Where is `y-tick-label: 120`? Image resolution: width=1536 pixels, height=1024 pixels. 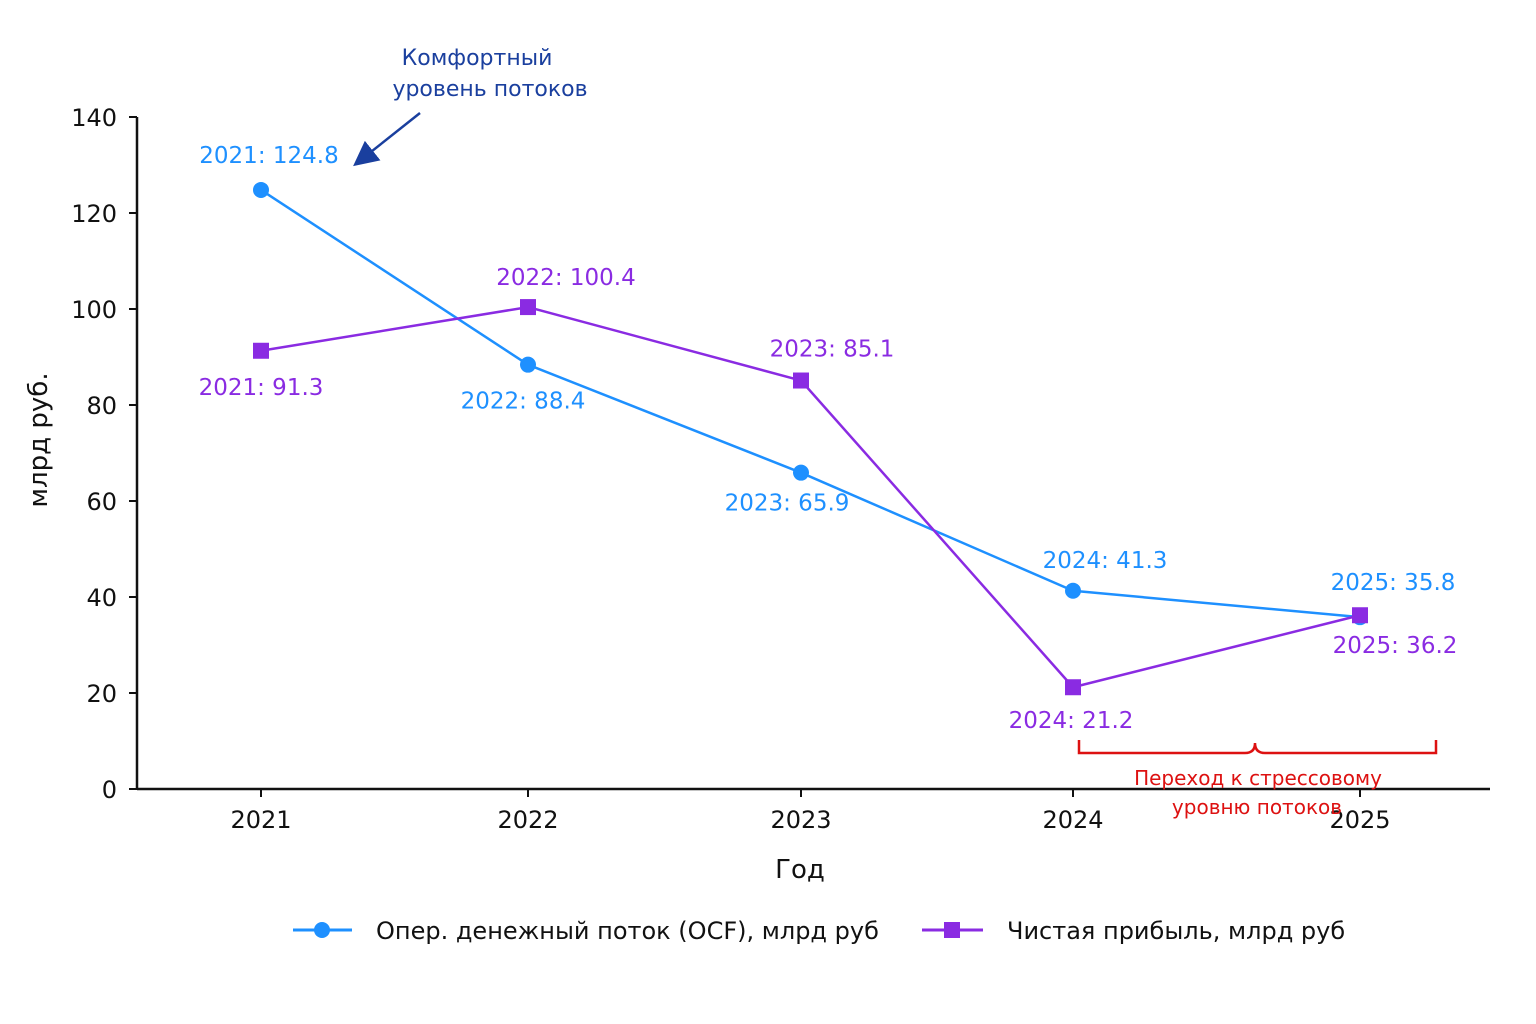
y-tick-label: 120 is located at coordinates (94, 214).